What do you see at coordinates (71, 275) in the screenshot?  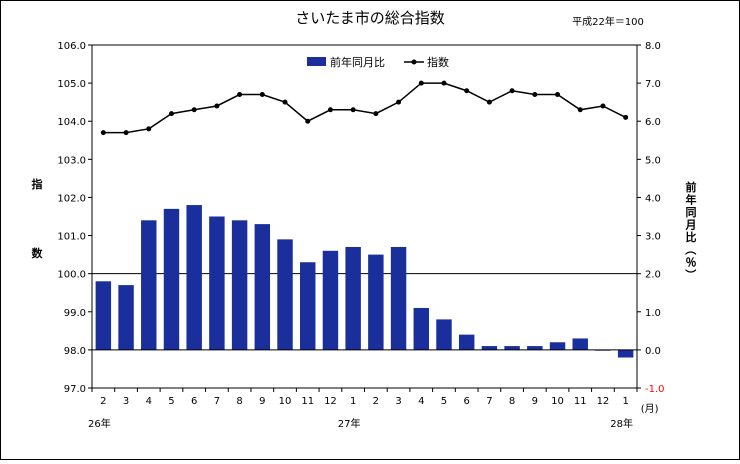 I see `left-tick-label: 100.0` at bounding box center [71, 275].